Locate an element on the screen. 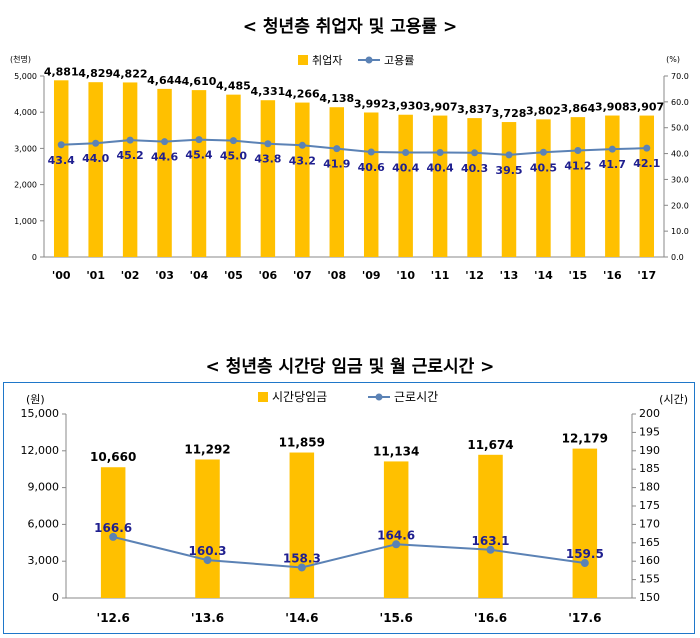 This screenshot has height=638, width=700. chart1-title: < 청년층 취업자 및 고용률 > is located at coordinates (350, 27).